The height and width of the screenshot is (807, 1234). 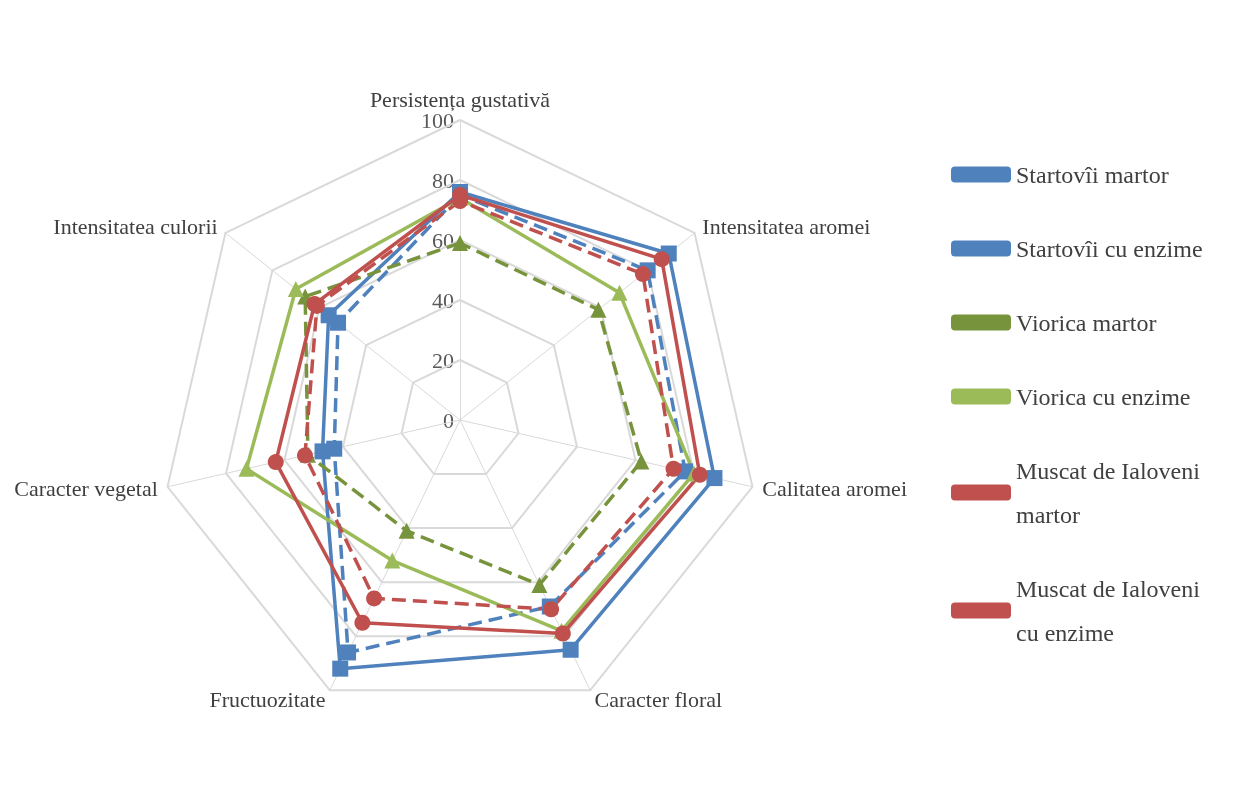 I want to click on y-tick-label: 0, so click(x=448, y=420).